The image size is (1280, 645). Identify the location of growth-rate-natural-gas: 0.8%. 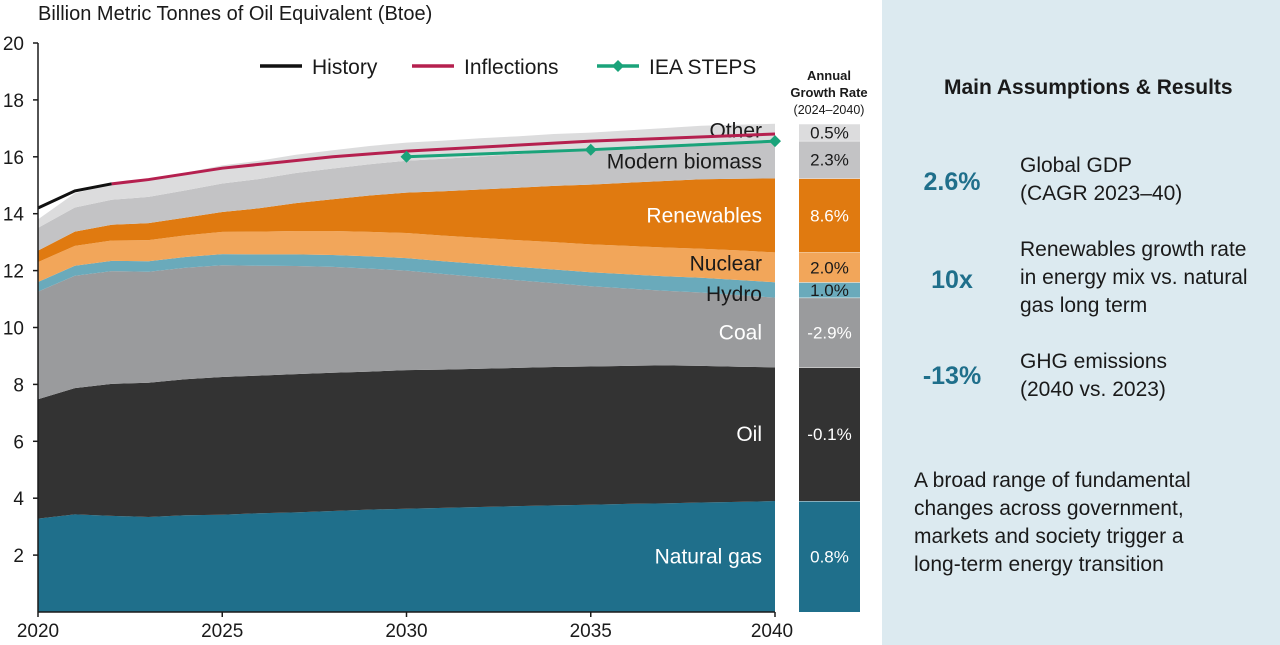
(829, 557).